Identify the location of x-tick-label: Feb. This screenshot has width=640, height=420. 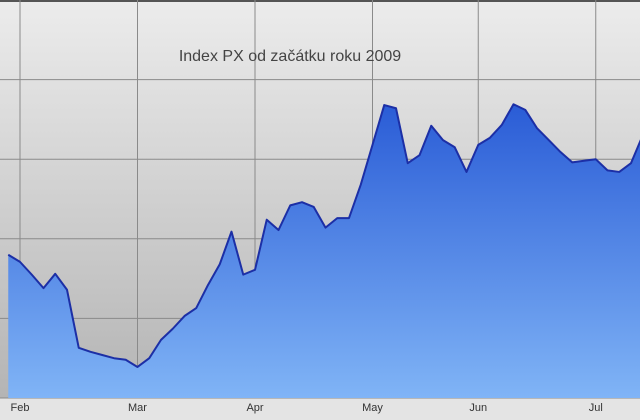
(20, 408).